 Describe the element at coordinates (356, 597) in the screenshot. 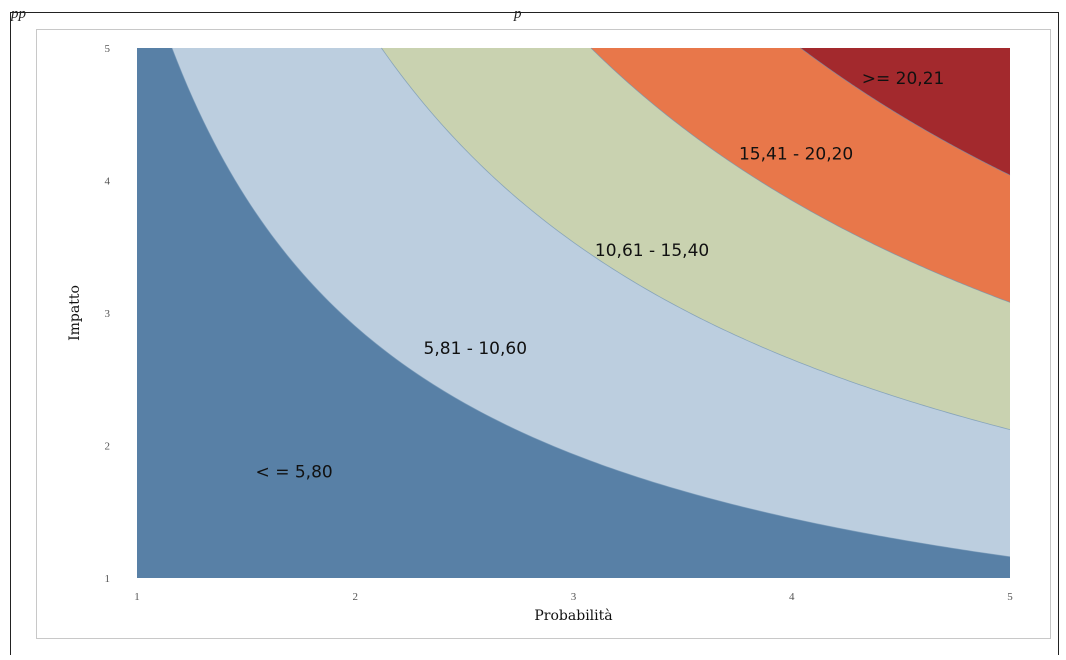

I see `x-tick-label: 2` at that location.